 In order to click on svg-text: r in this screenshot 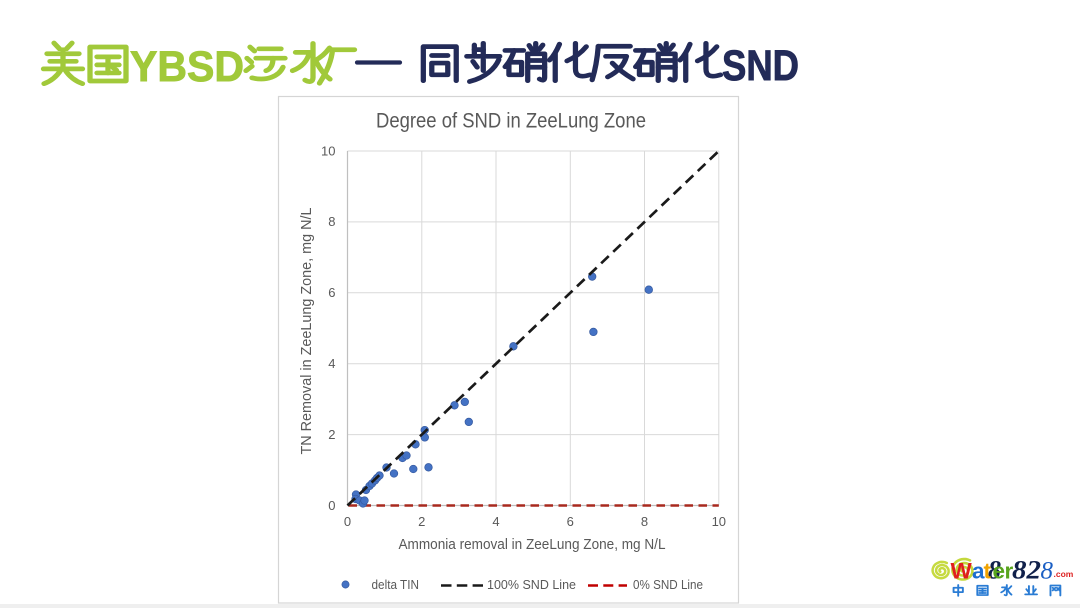, I will do `click(1009, 571)`.